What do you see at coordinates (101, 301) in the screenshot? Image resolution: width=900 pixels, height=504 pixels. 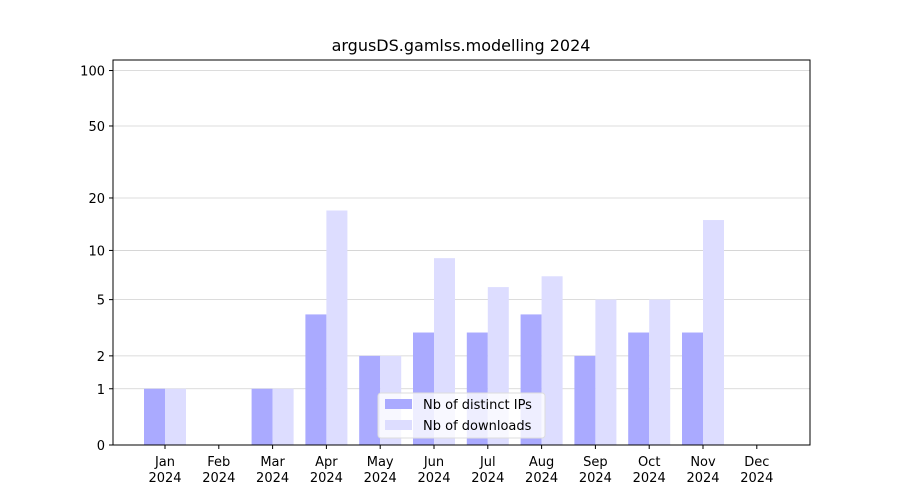 I see `y-tick-label: 5` at bounding box center [101, 301].